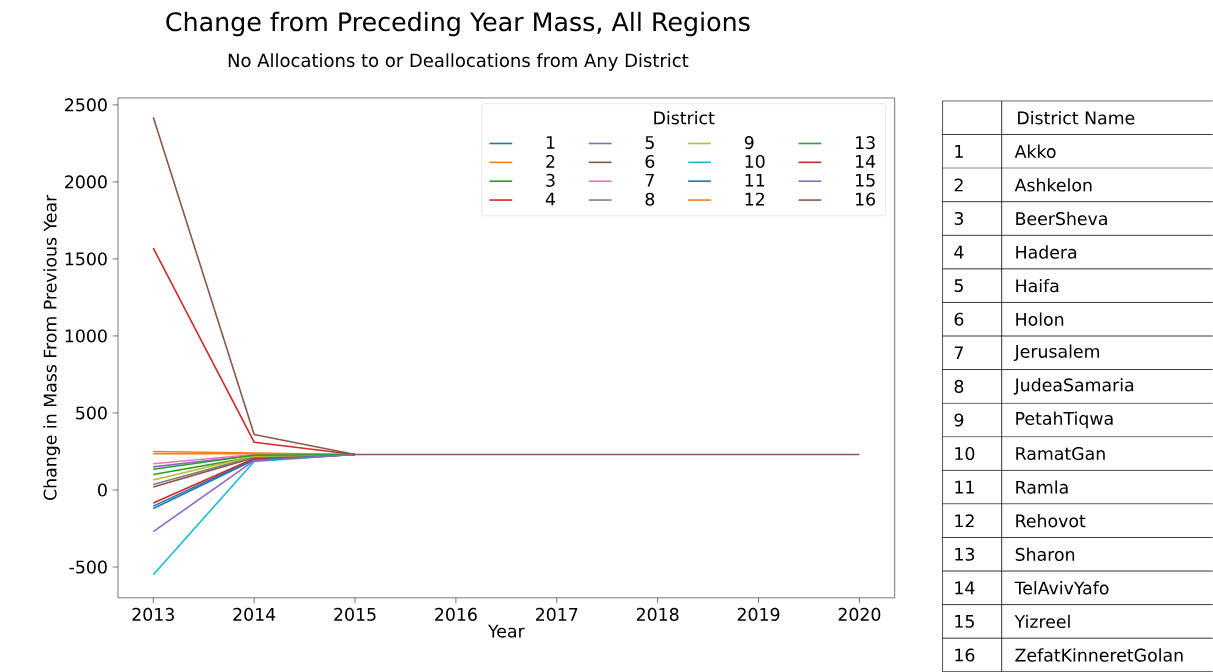 This screenshot has width=1213, height=672. I want to click on text: 16, so click(965, 655).